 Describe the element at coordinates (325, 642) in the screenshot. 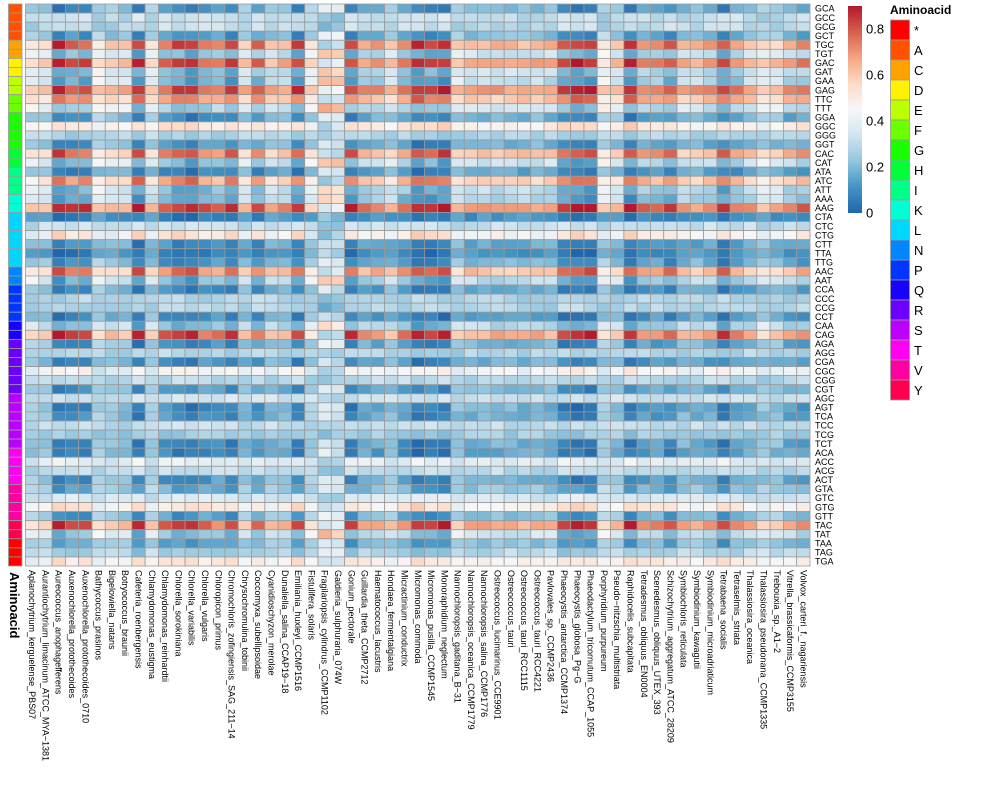

I see `column-label: Fragilariopsis_cylindrus_CCMP1102` at that location.